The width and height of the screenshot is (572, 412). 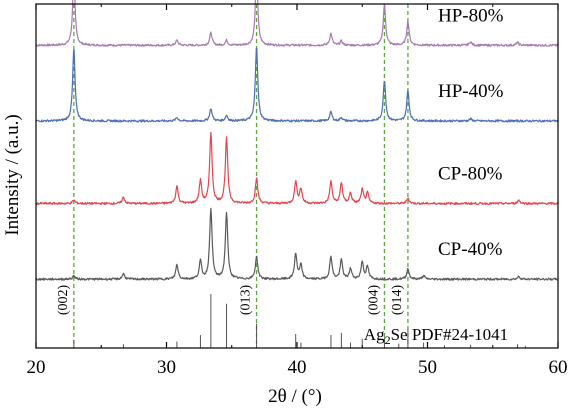 What do you see at coordinates (397, 300) in the screenshot?
I see `hkl-label: (014)` at bounding box center [397, 300].